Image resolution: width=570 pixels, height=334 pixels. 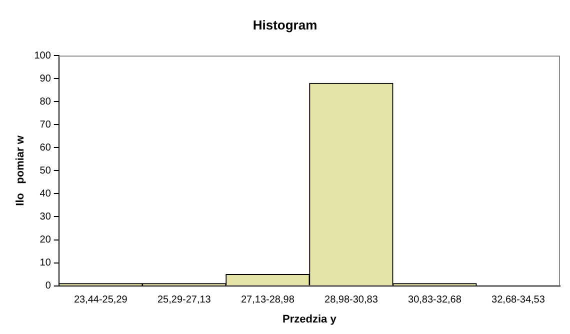 What do you see at coordinates (46, 124) in the screenshot?
I see `y-tick-label: 70` at bounding box center [46, 124].